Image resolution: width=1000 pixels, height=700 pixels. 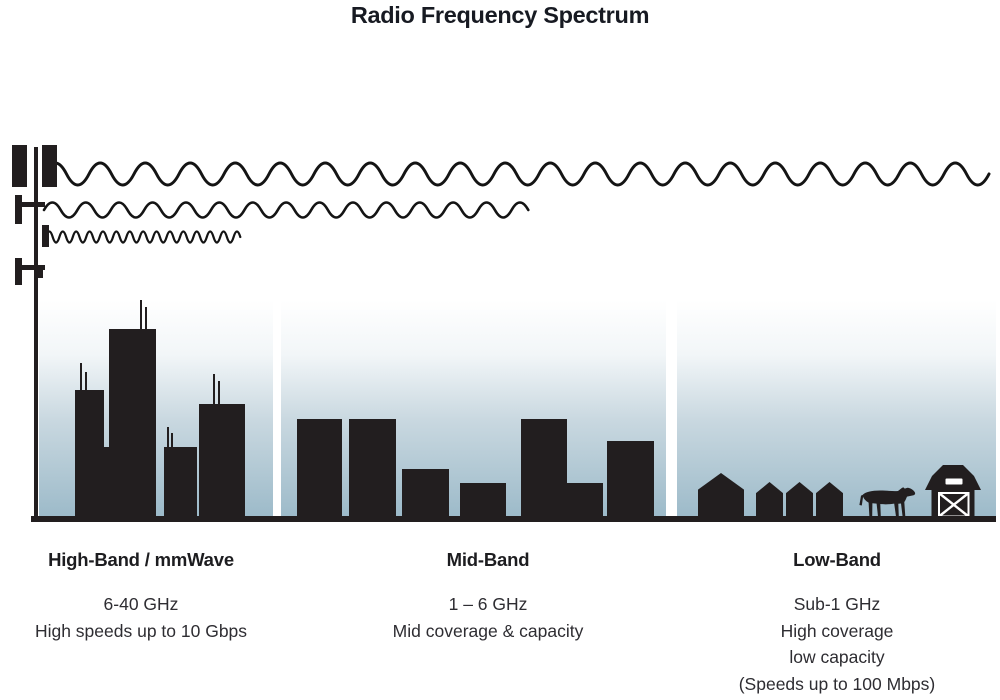 I want to click on ground-line, so click(x=513, y=519).